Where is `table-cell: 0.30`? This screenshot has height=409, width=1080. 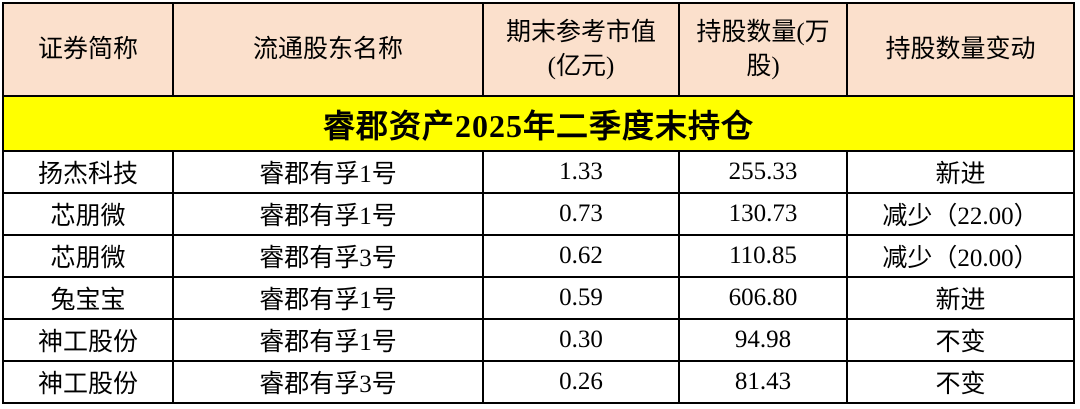 table-cell: 0.30 is located at coordinates (581, 340).